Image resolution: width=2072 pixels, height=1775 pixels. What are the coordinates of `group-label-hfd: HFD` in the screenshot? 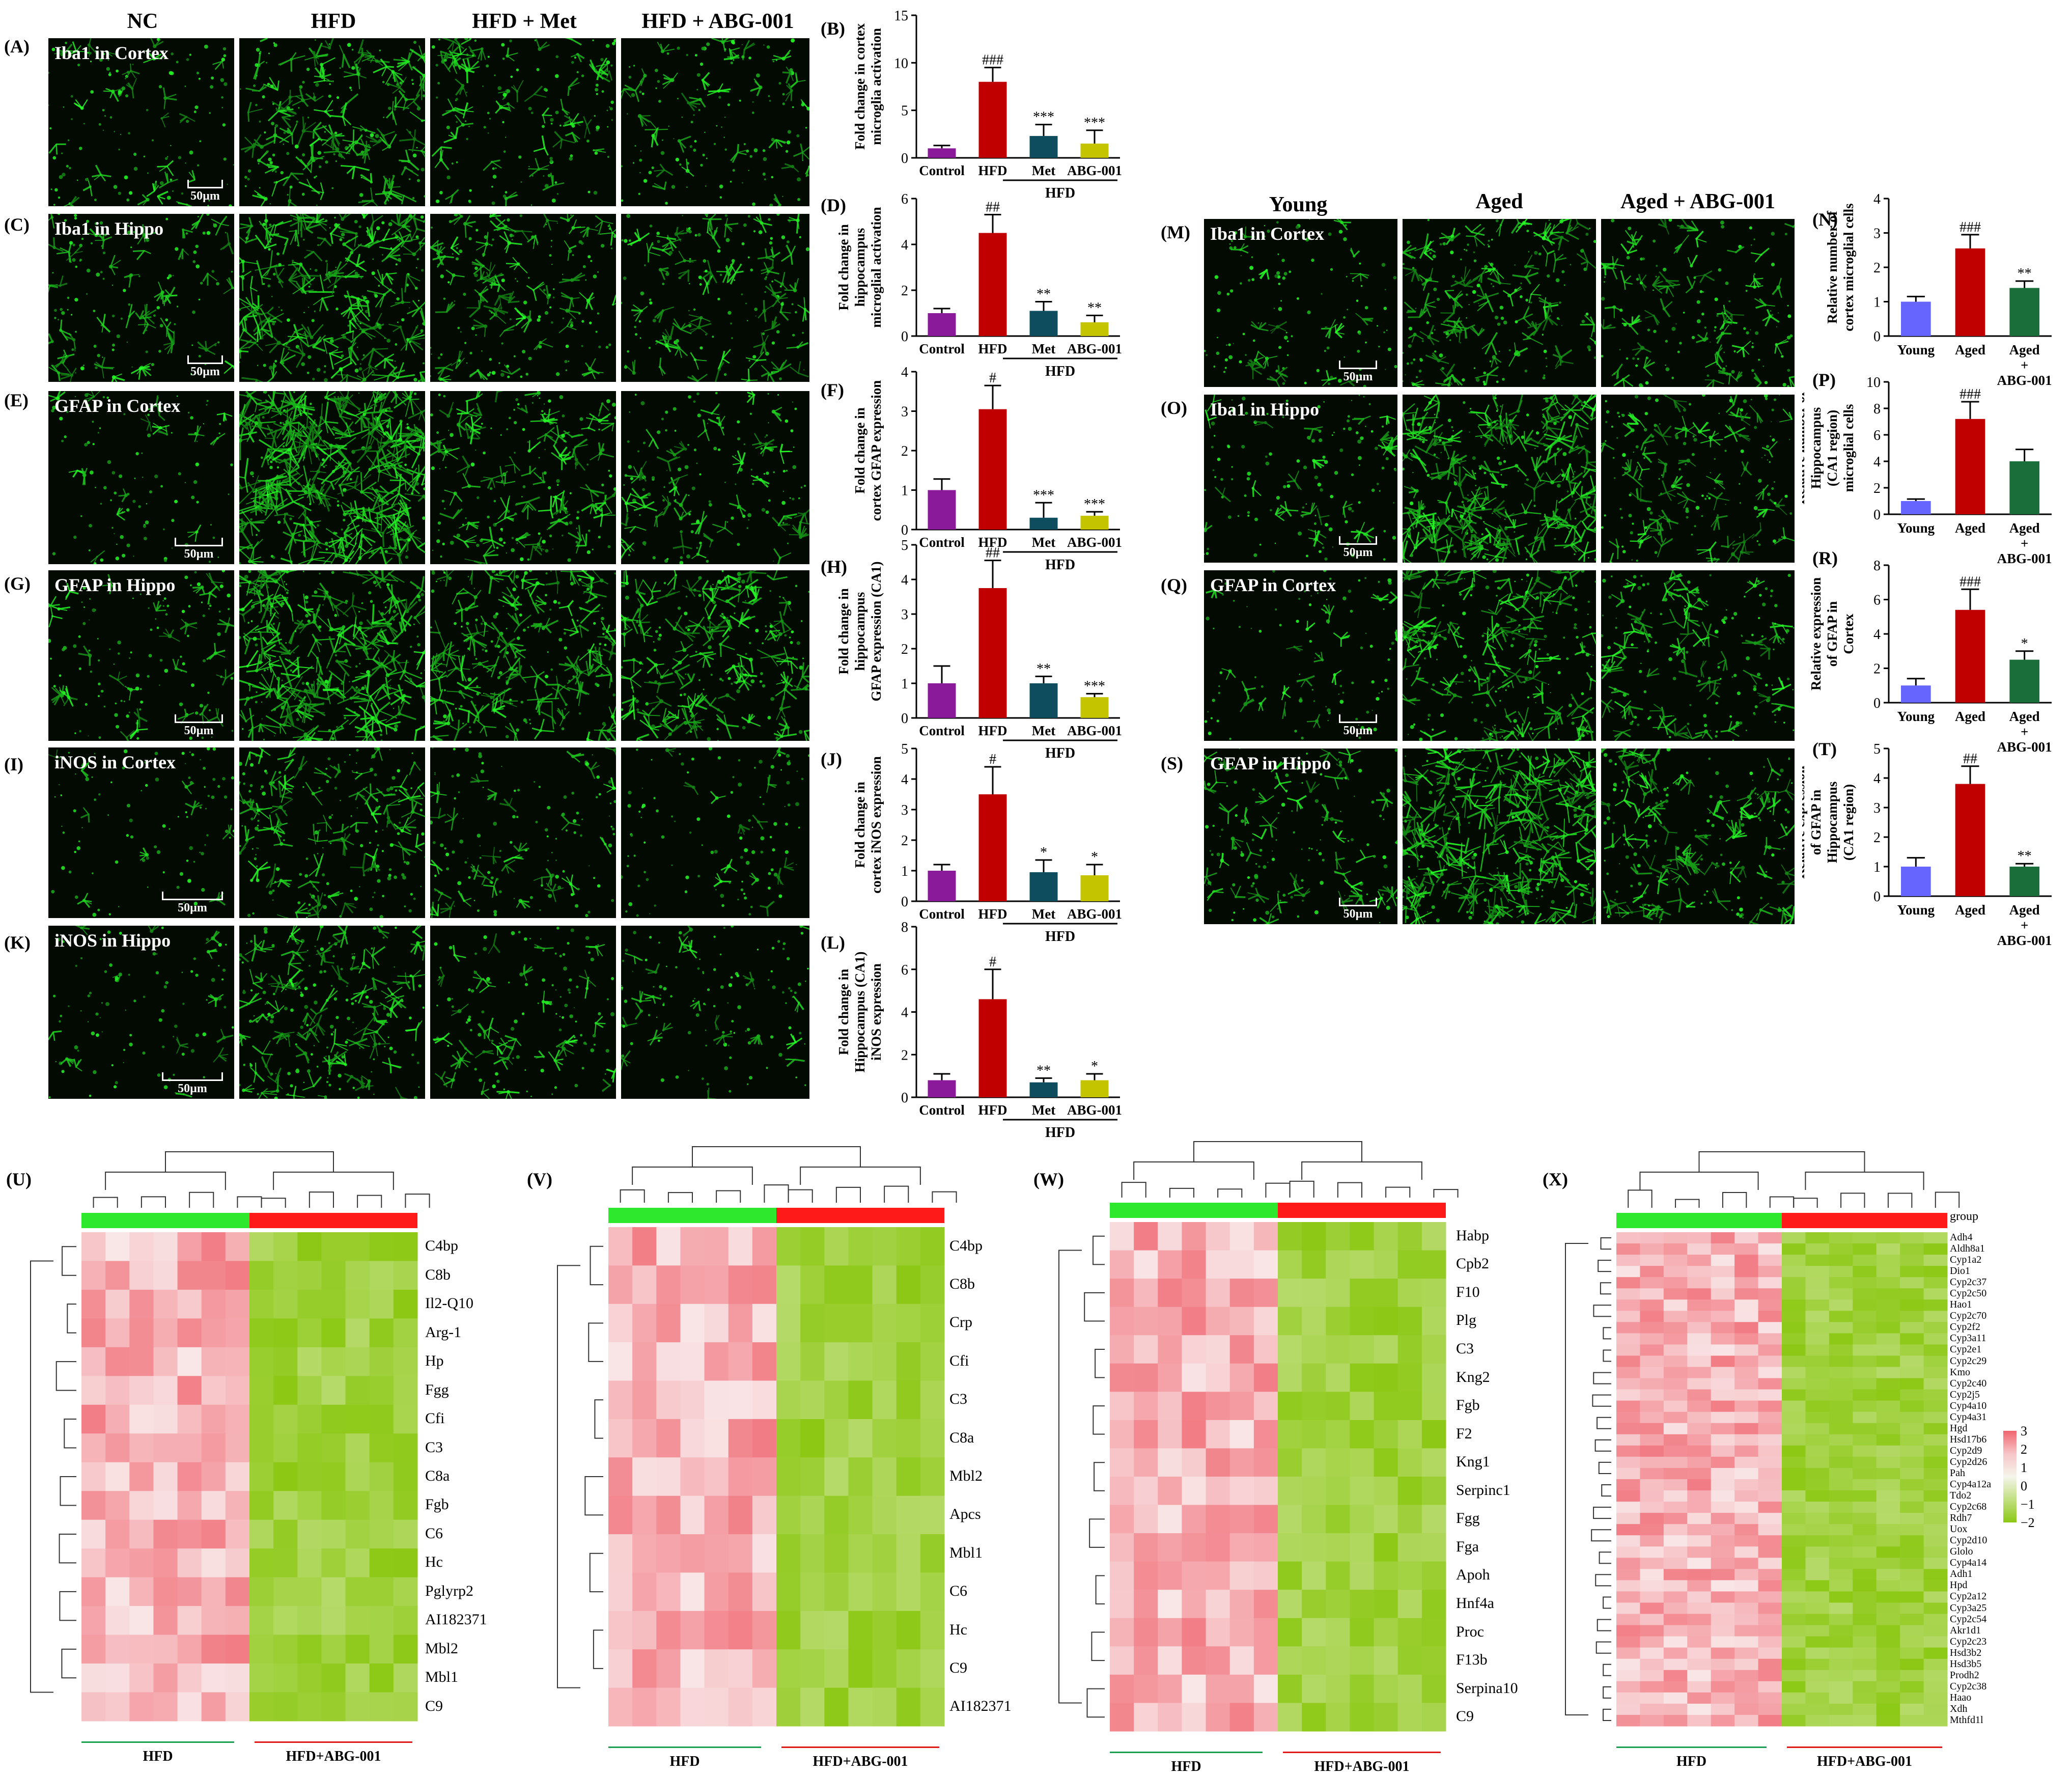 It's located at (1186, 1767).